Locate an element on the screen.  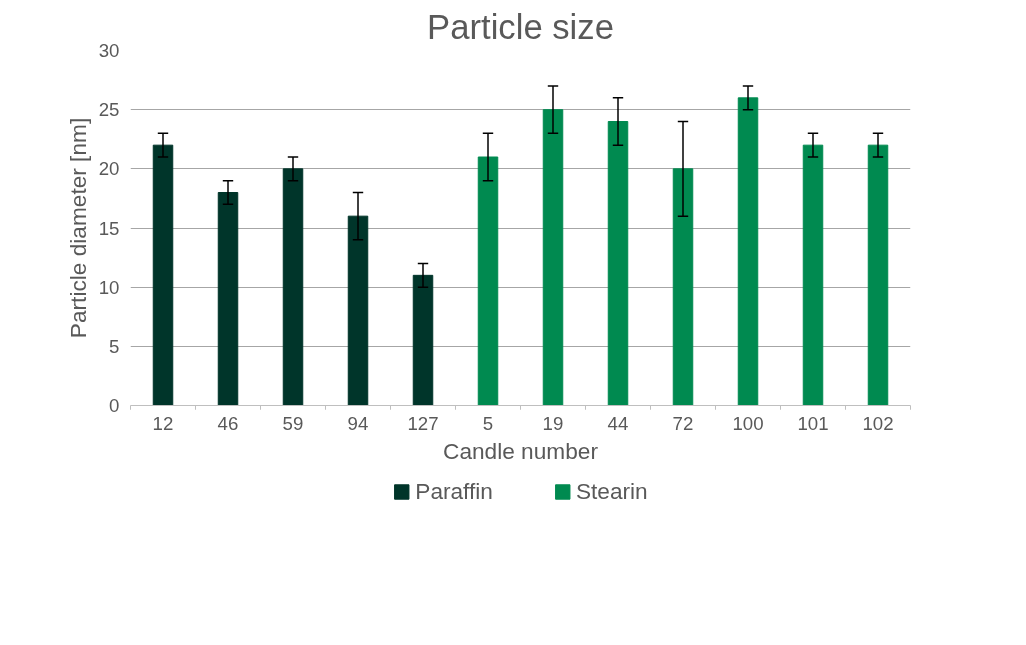
x-tick-label: 101 is located at coordinates (813, 423).